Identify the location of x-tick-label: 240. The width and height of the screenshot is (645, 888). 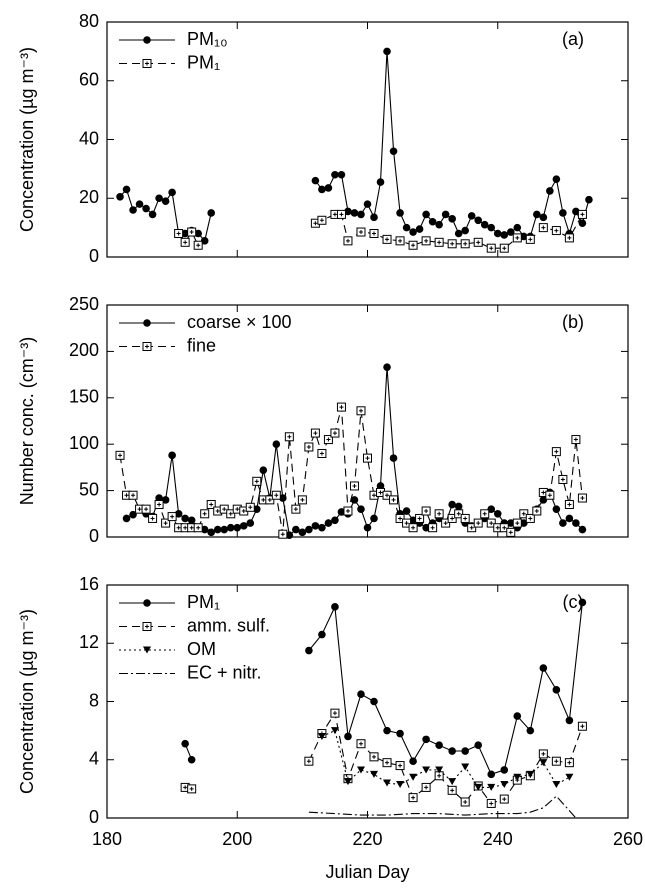
(498, 839).